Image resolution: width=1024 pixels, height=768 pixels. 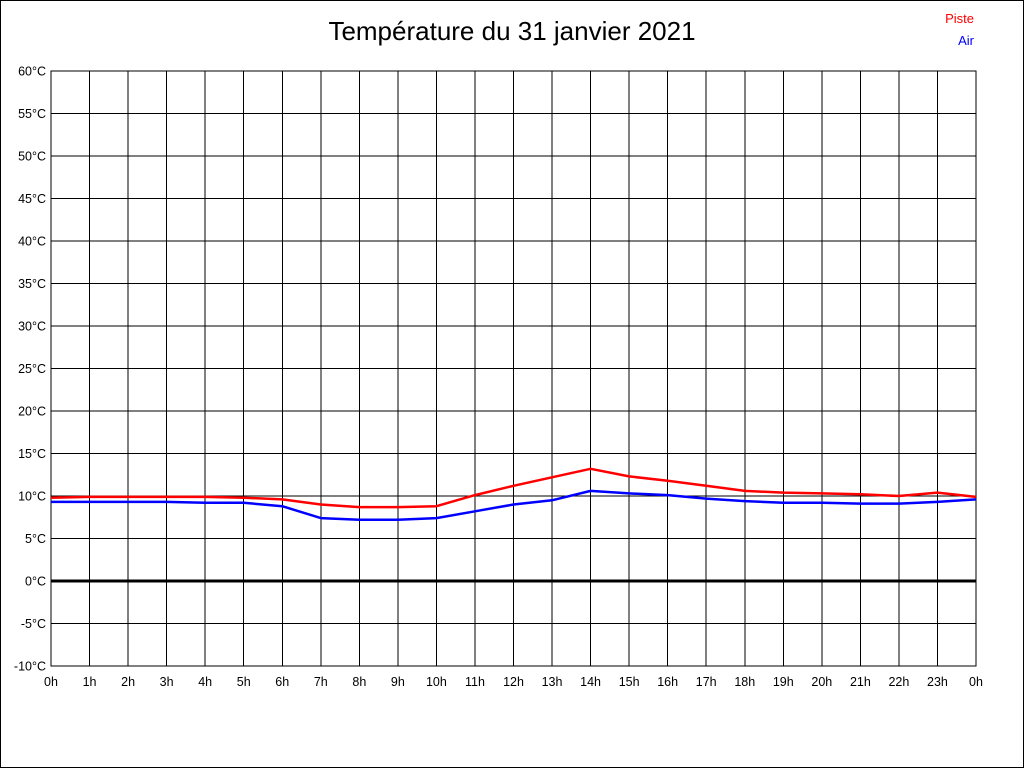 What do you see at coordinates (282, 682) in the screenshot?
I see `x-tick-label: 6h` at bounding box center [282, 682].